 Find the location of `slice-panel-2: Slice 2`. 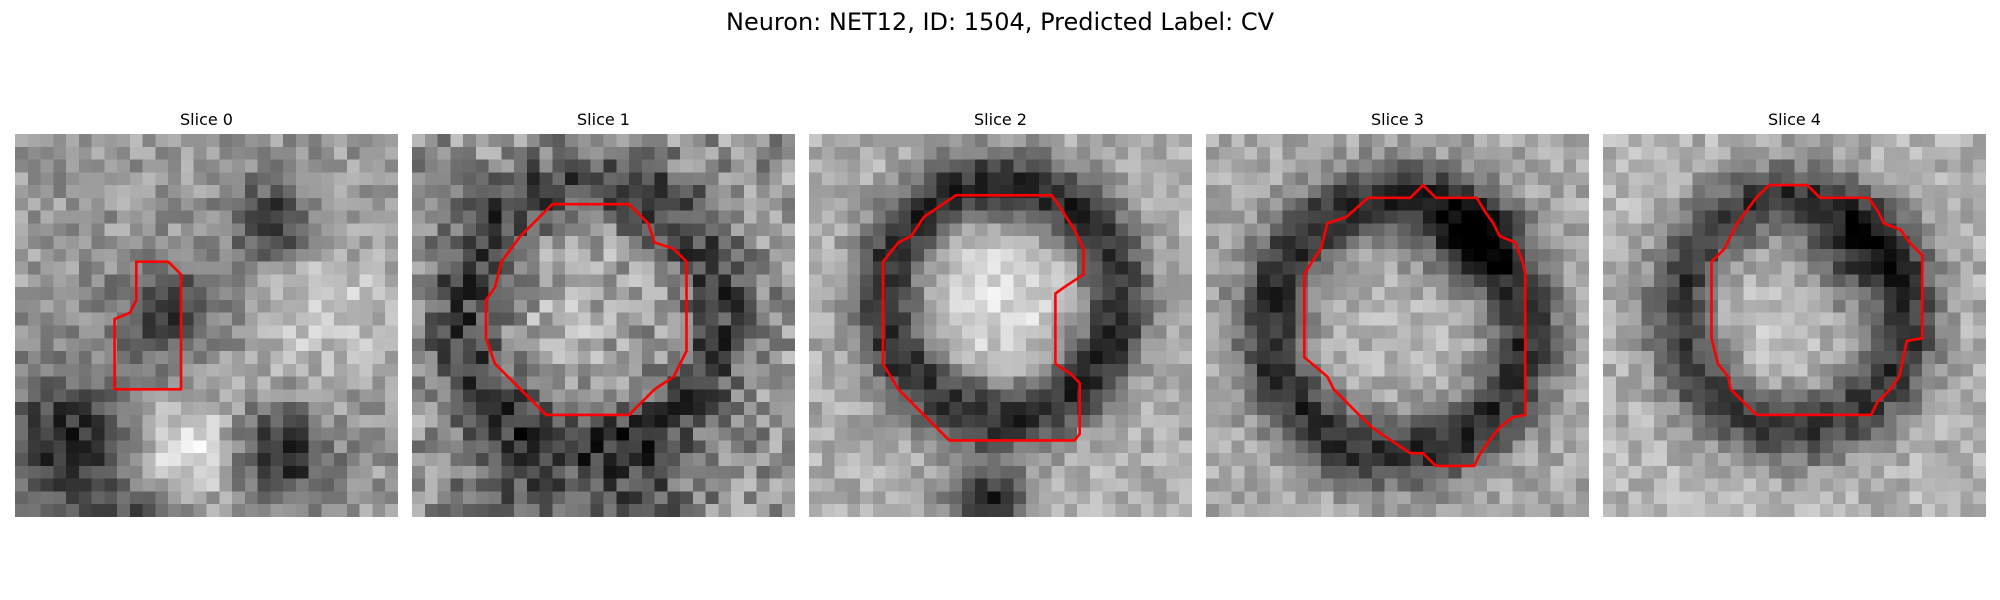

slice-panel-2: Slice 2 is located at coordinates (1000, 313).